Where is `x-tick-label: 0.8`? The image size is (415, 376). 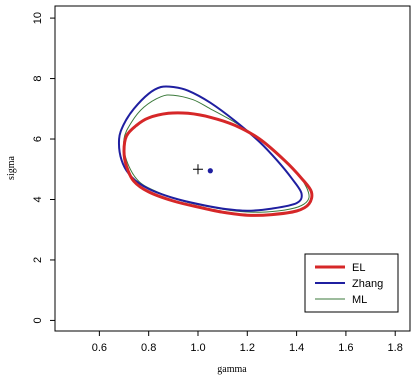
x-tick-label: 0.8 is located at coordinates (148, 348).